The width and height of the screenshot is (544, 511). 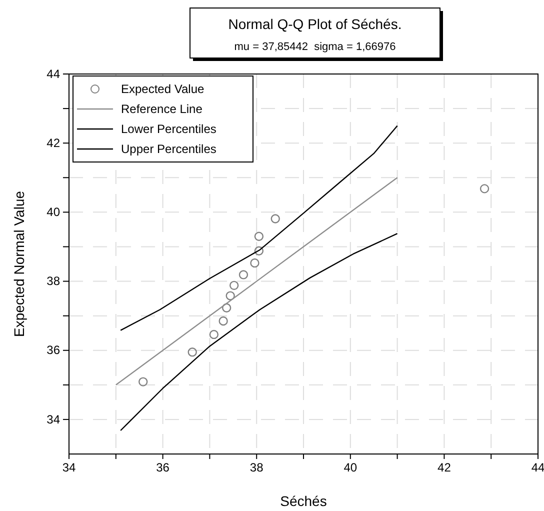 I want to click on y-tick-label: 42, so click(x=53, y=143).